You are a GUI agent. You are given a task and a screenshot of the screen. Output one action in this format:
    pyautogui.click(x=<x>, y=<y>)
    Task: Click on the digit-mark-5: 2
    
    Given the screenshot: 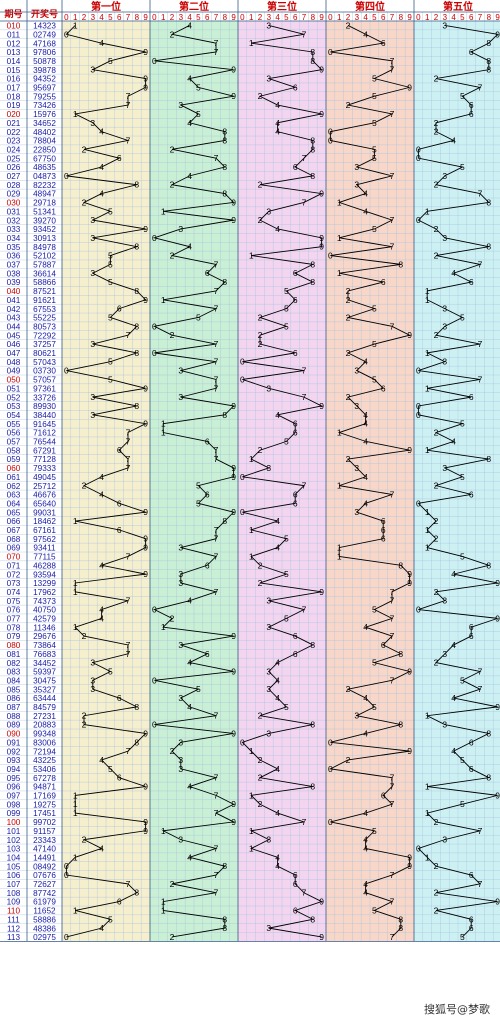 What is the action you would take?
    pyautogui.click(x=436, y=822)
    